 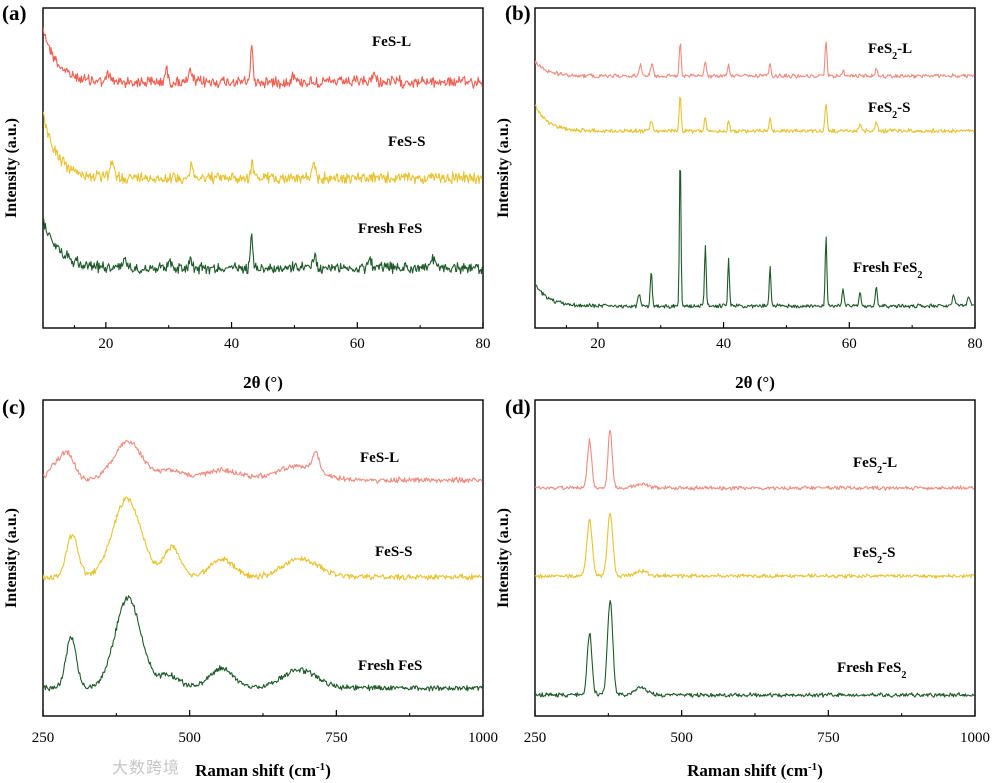 What do you see at coordinates (146, 767) in the screenshot?
I see `watermark-text: 大数跨境` at bounding box center [146, 767].